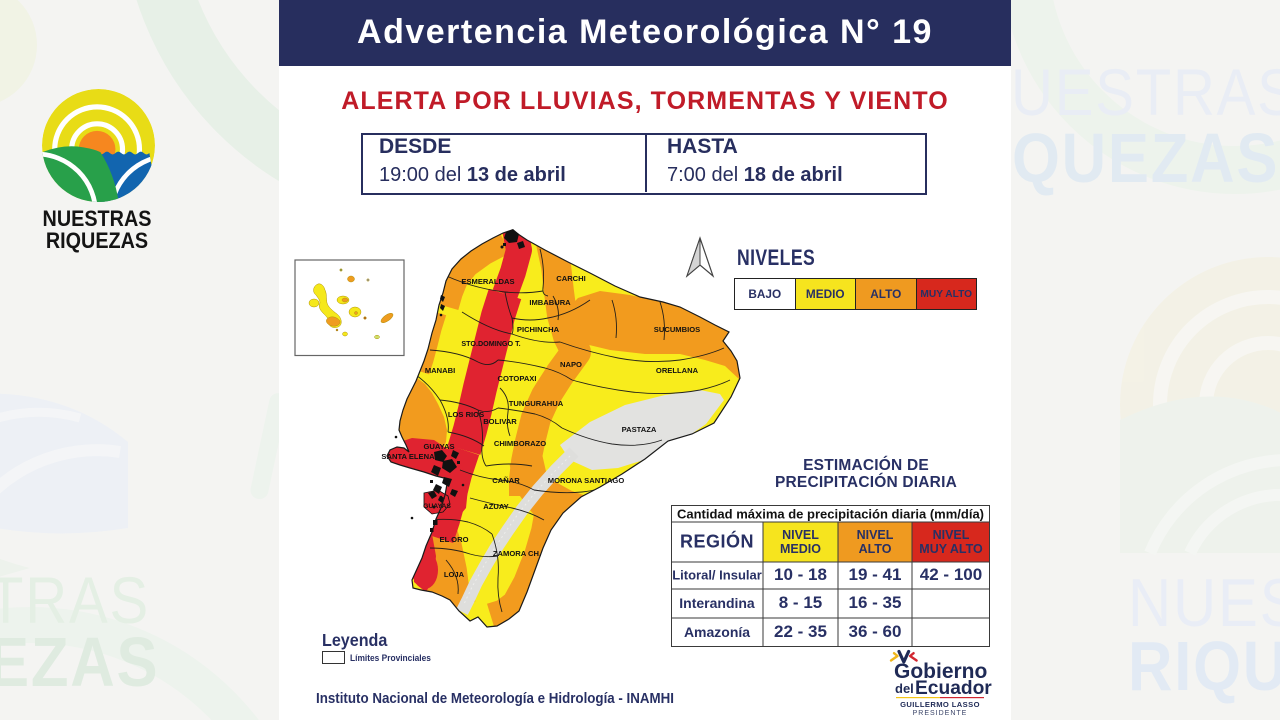  What do you see at coordinates (517, 378) in the screenshot?
I see `svg-text: COTOPAXI` at bounding box center [517, 378].